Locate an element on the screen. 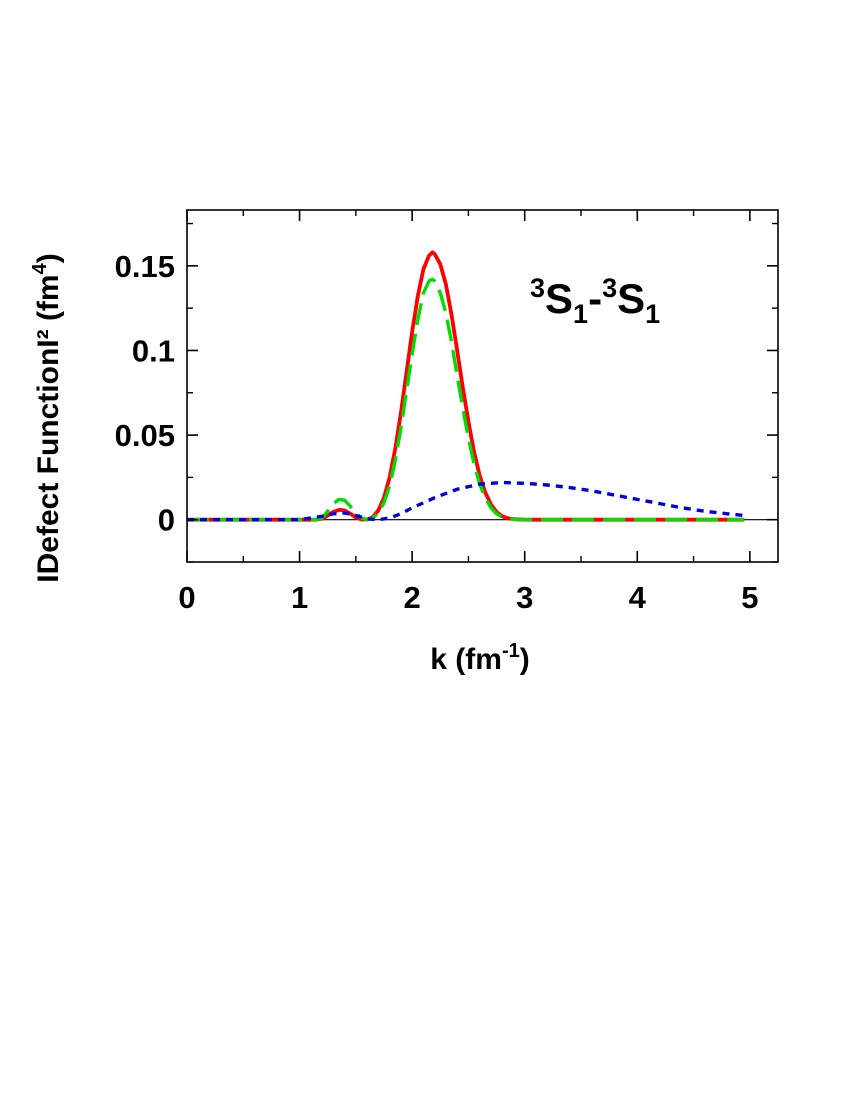  x-tick-labels: 0 1 2 3 4 5 is located at coordinates (468, 597).